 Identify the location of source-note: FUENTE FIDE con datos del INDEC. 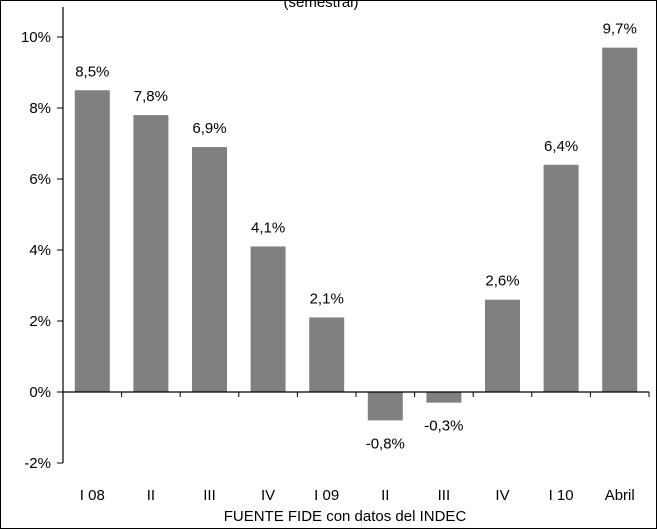
(345, 516).